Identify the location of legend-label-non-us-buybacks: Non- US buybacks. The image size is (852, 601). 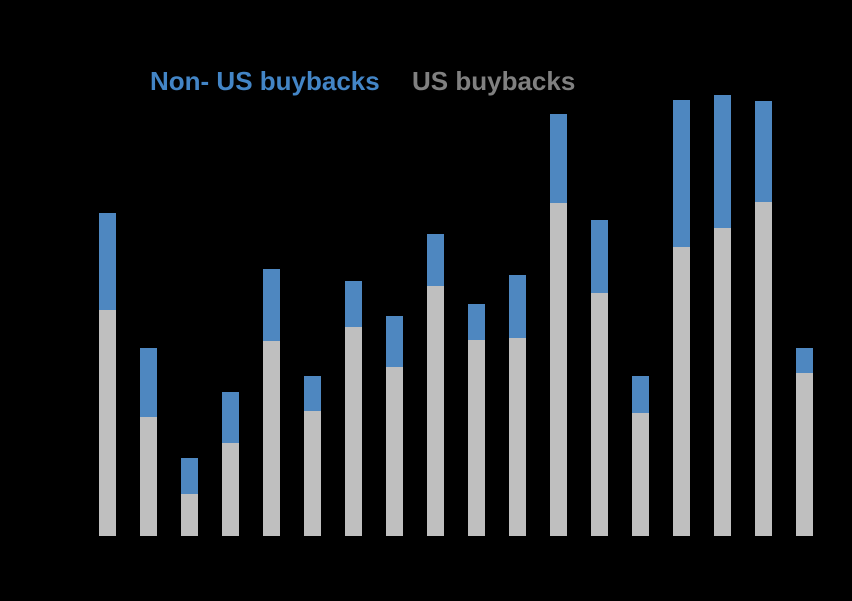
(265, 81).